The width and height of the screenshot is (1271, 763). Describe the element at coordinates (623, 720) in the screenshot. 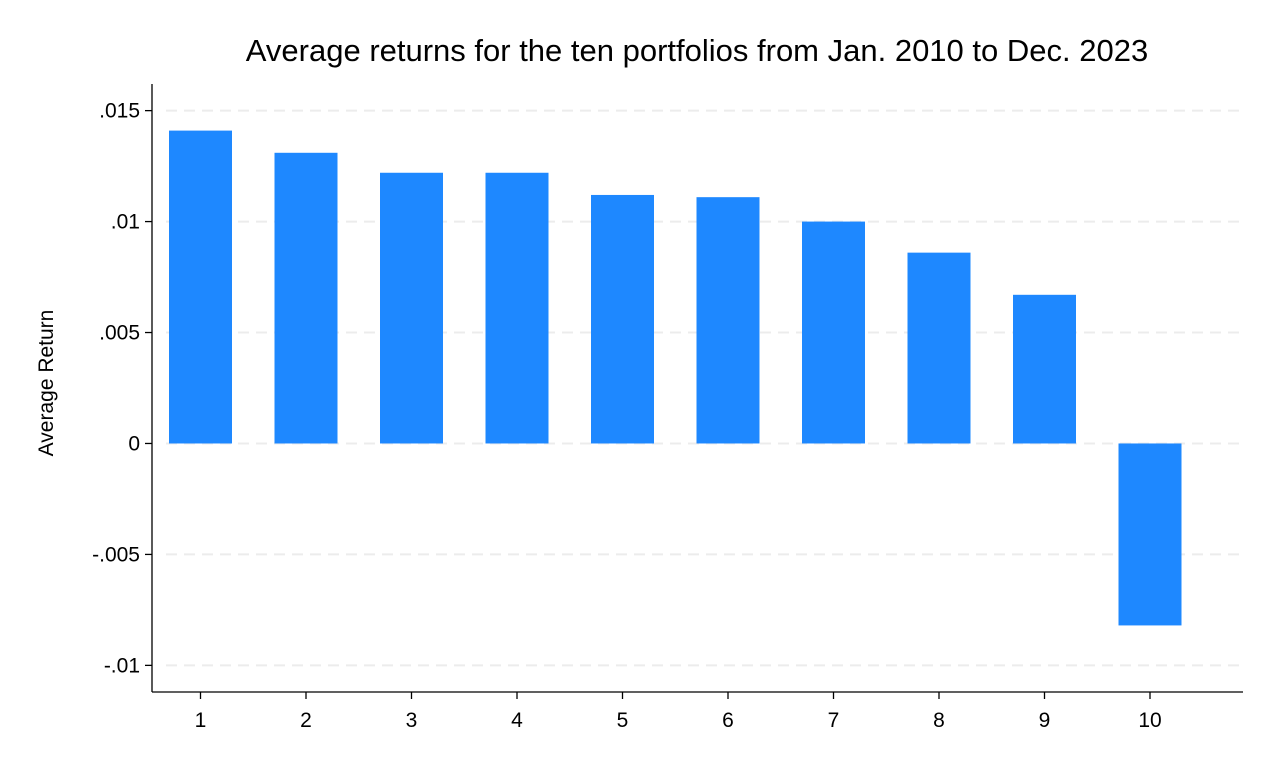

I see `x-tick-label: 5` at that location.